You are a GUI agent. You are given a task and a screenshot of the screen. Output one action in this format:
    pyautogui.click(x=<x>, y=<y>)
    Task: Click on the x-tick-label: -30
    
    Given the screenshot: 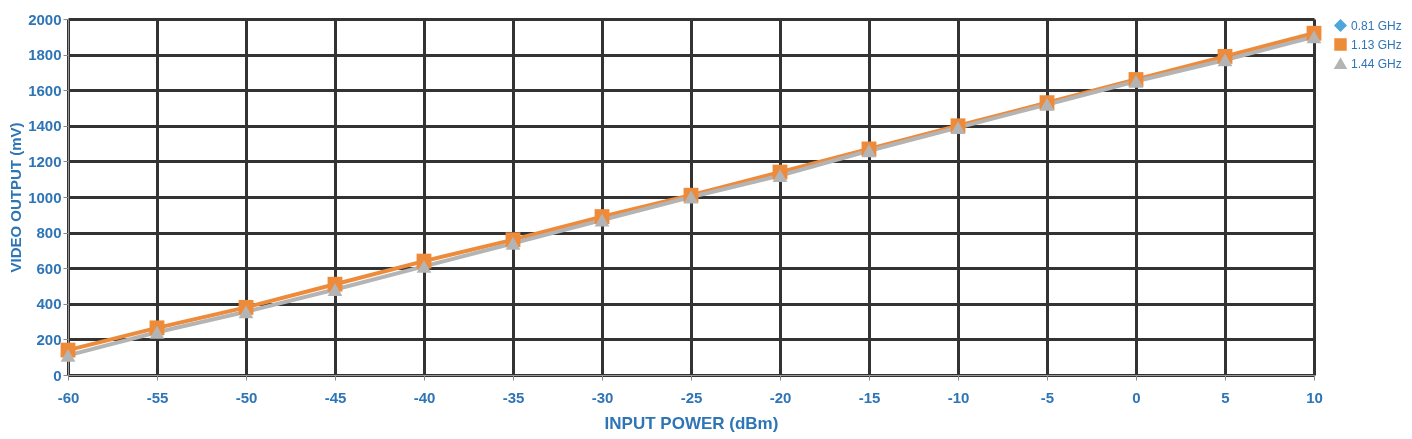 What is the action you would take?
    pyautogui.click(x=602, y=397)
    